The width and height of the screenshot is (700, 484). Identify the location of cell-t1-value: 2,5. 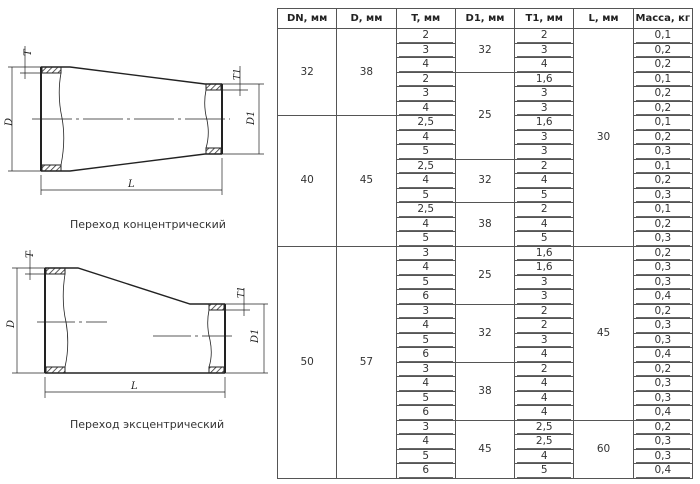
(544, 427).